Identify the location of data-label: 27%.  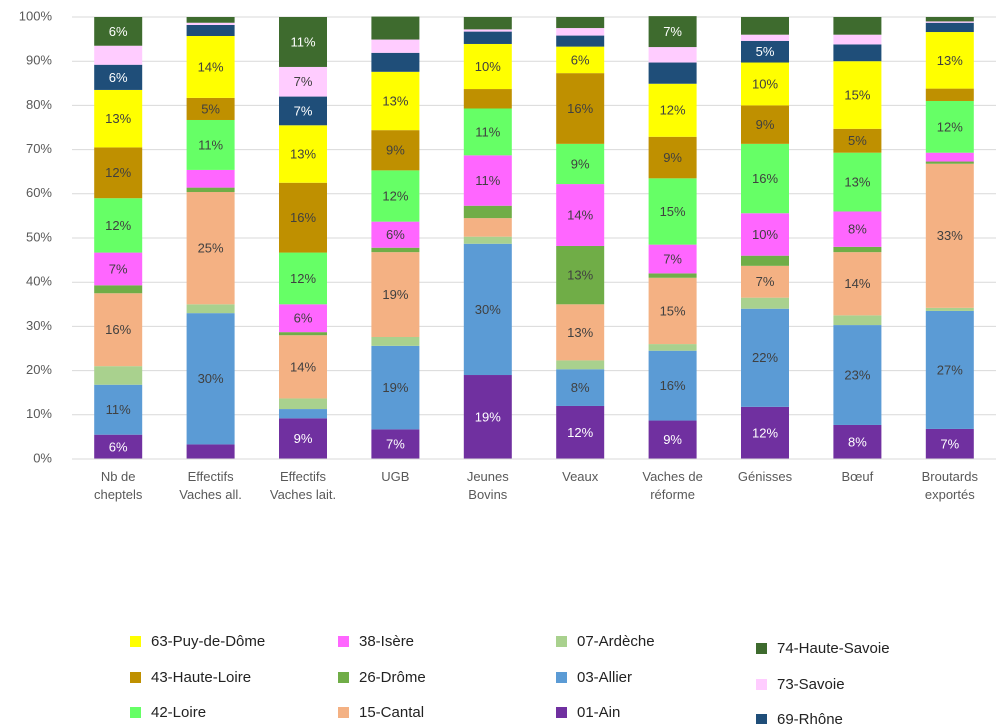
(950, 369).